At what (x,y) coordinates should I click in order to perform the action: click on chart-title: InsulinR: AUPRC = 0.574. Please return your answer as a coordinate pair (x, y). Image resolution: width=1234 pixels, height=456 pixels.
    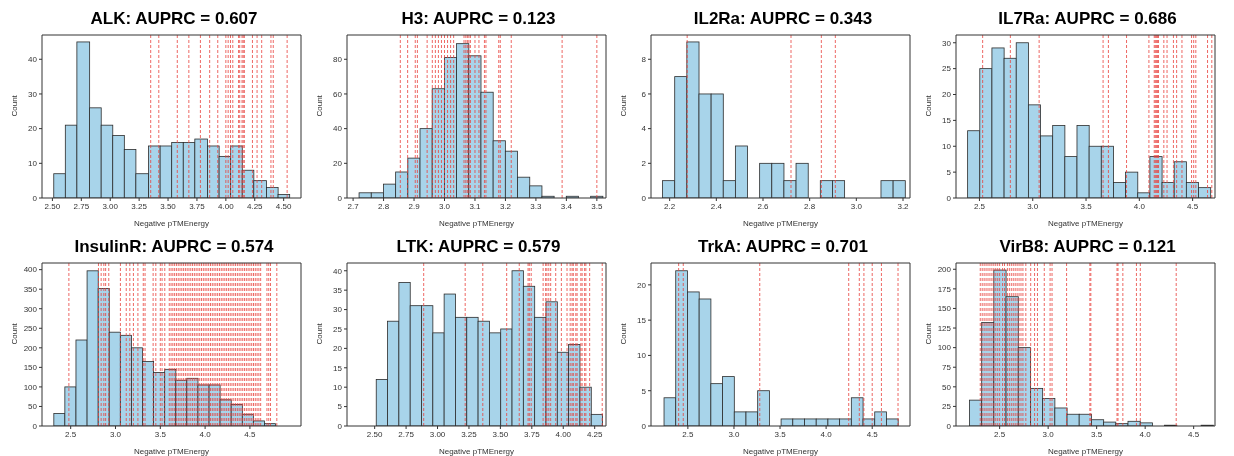
    Looking at the image, I should click on (173, 247).